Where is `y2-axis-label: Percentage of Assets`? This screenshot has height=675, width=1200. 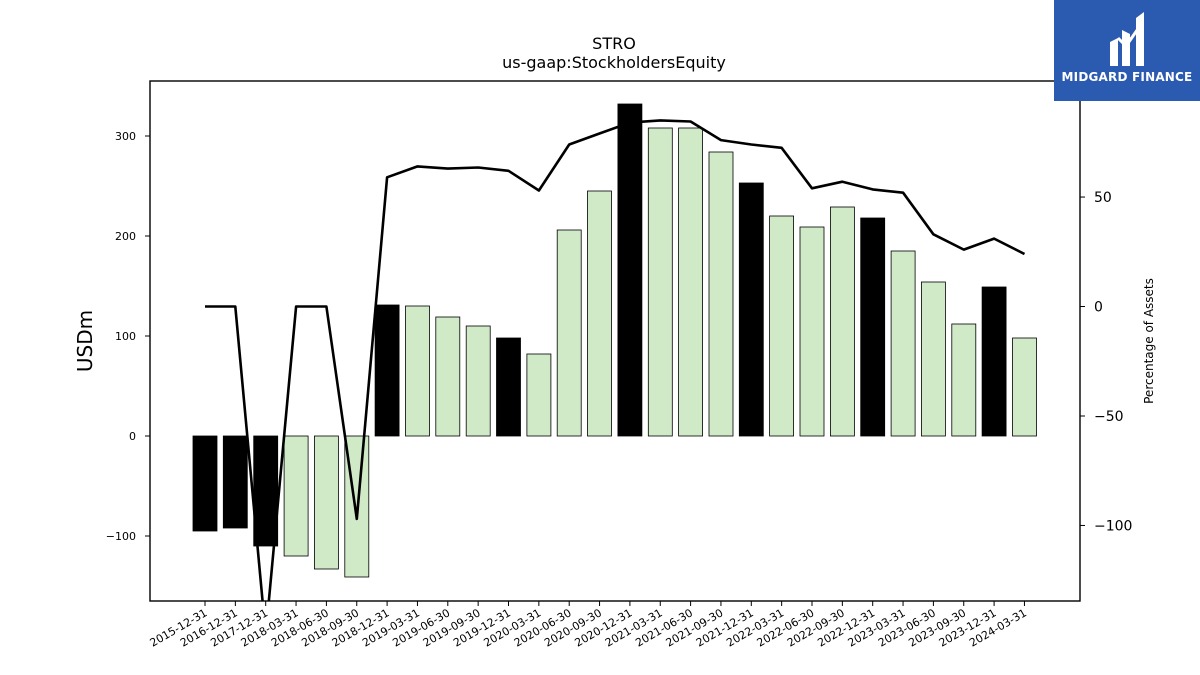
y2-axis-label: Percentage of Assets is located at coordinates (1149, 341).